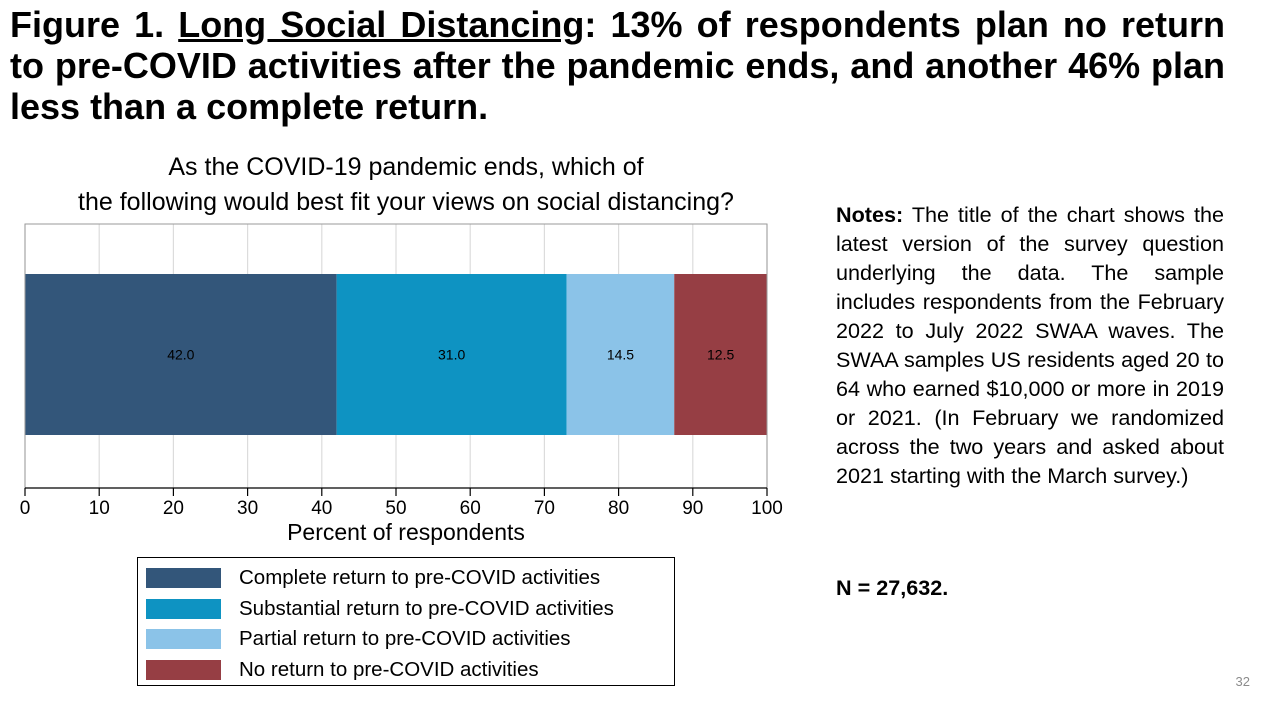 This screenshot has width=1262, height=706. What do you see at coordinates (25, 508) in the screenshot?
I see `x-tick-label: 0` at bounding box center [25, 508].